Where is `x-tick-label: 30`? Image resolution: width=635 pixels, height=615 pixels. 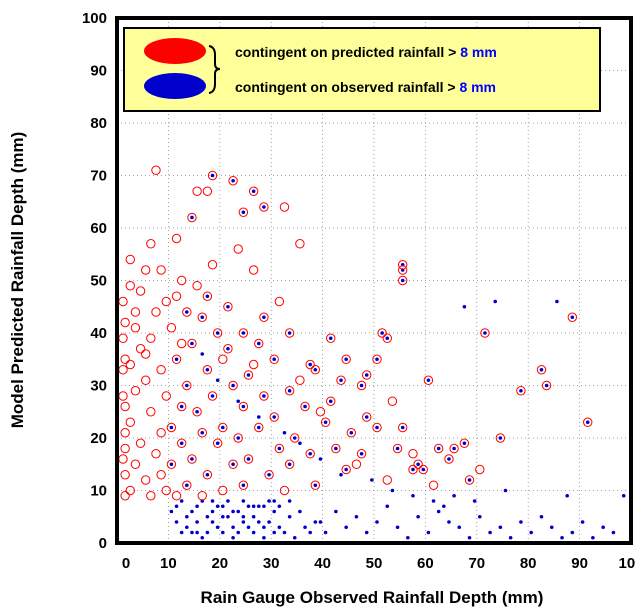 x-tick-label: 30 is located at coordinates (271, 563).